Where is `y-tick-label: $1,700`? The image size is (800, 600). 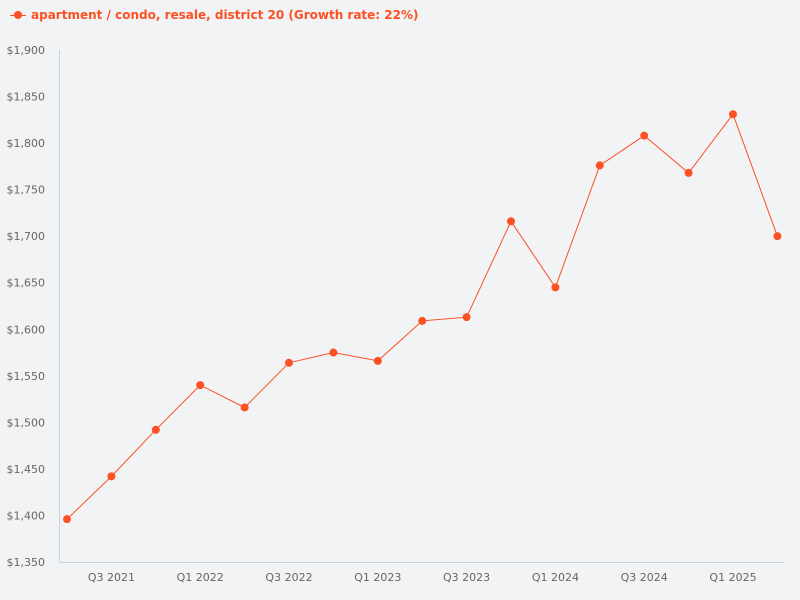 y-tick-label: $1,700 is located at coordinates (26, 236).